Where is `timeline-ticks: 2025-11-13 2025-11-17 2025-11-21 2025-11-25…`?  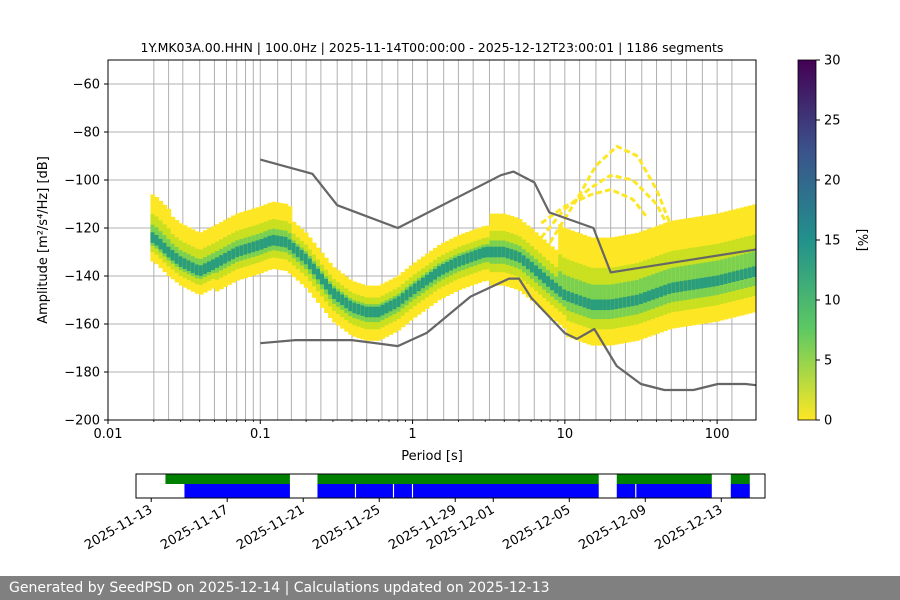 timeline-ticks: 2025-11-13 2025-11-17 2025-11-21 2025-11-25… is located at coordinates (403, 525).